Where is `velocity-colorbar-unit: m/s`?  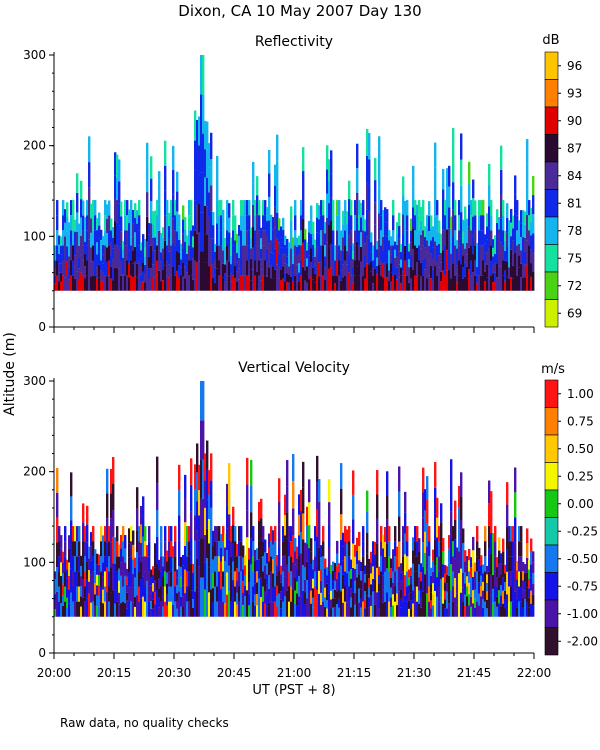 velocity-colorbar-unit: m/s is located at coordinates (553, 369).